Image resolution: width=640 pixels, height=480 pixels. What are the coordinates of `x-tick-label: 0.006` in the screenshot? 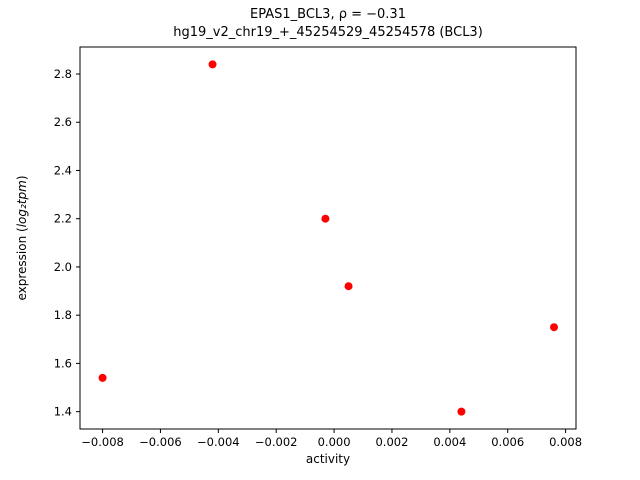 It's located at (507, 442).